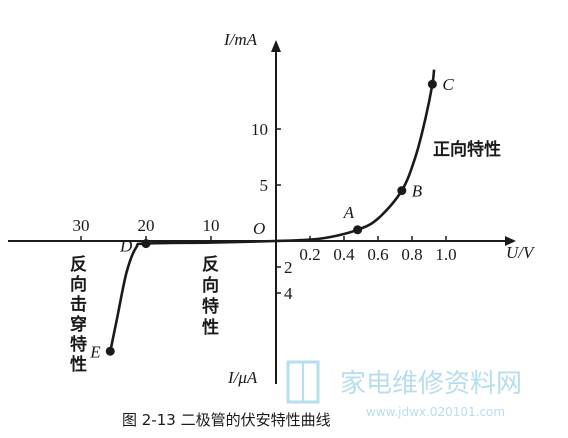 This screenshot has width=568, height=438. I want to click on y-tick-label: 2, so click(288, 267).